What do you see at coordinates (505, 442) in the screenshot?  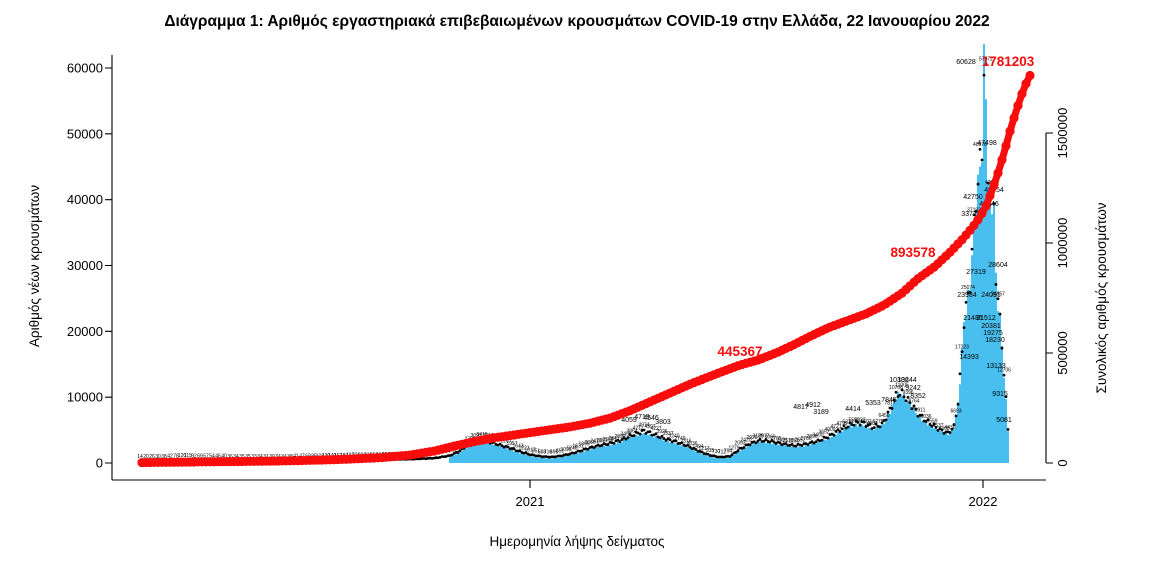 I see `tiny-value-label: 2267` at bounding box center [505, 442].